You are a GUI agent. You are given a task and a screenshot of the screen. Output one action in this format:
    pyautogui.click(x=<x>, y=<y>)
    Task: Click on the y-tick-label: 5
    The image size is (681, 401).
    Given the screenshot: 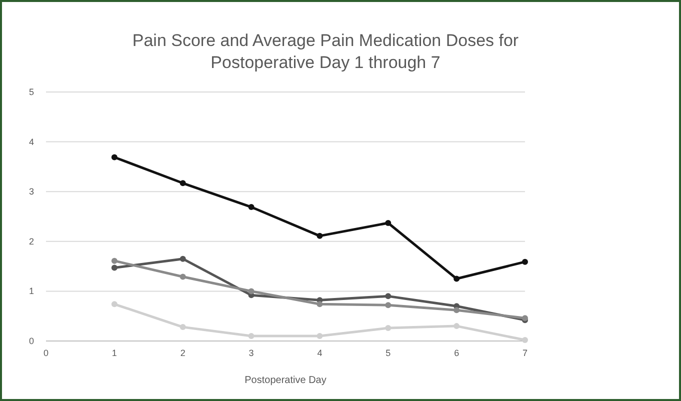 What is the action you would take?
    pyautogui.click(x=31, y=92)
    